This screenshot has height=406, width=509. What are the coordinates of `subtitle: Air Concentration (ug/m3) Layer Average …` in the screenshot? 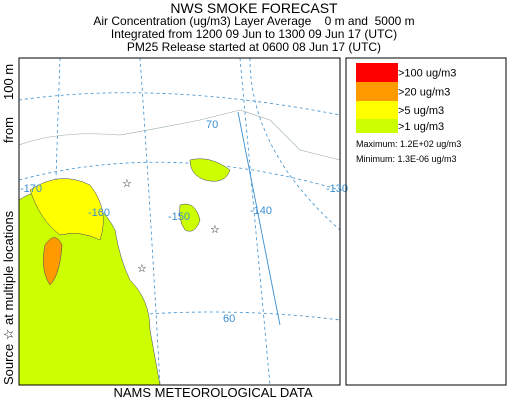 It's located at (253, 21).